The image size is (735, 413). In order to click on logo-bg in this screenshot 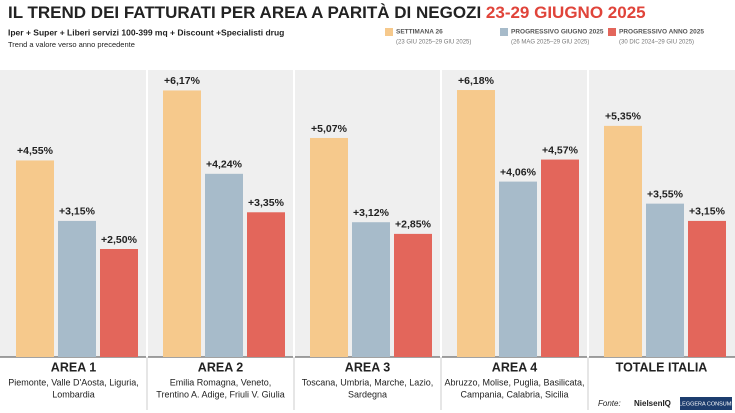, I will do `click(706, 403)`.